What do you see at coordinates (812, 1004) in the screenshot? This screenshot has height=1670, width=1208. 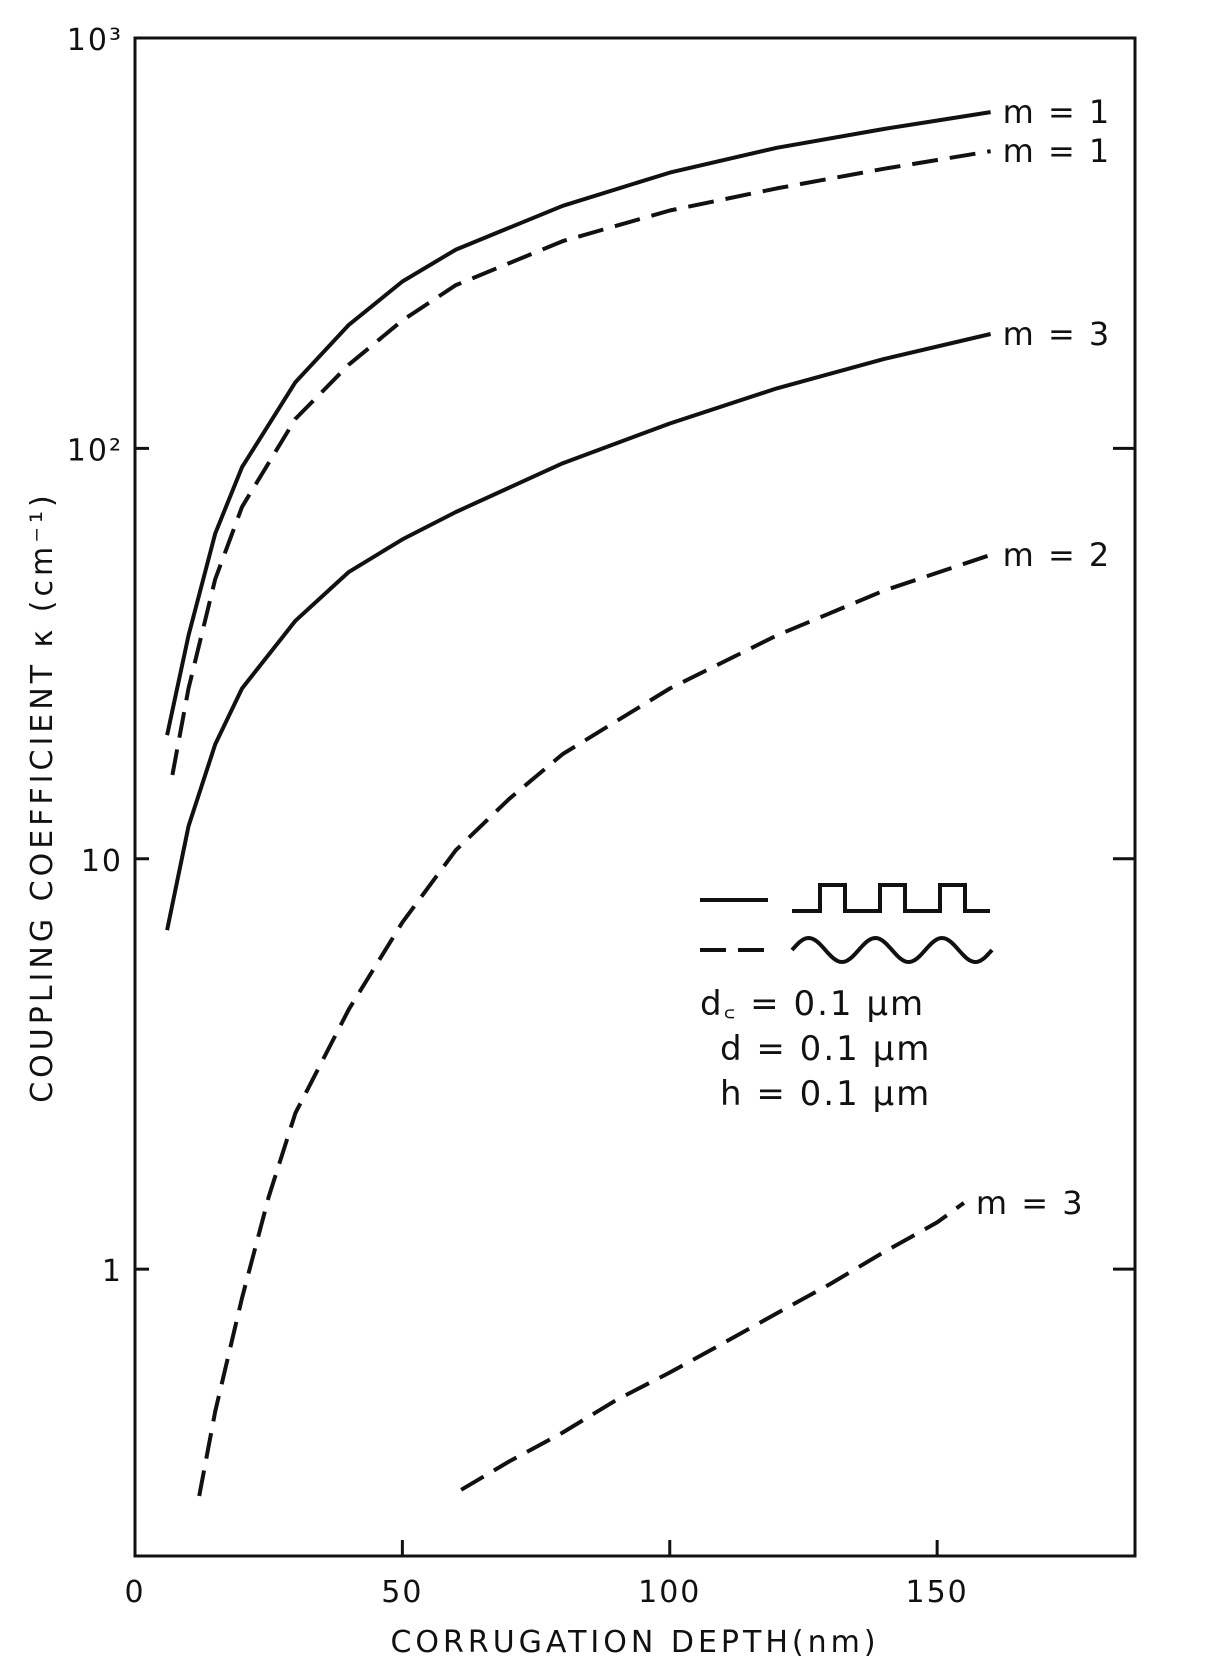 I see `legend-param-dc: d꜀ = 0.1 μm` at bounding box center [812, 1004].